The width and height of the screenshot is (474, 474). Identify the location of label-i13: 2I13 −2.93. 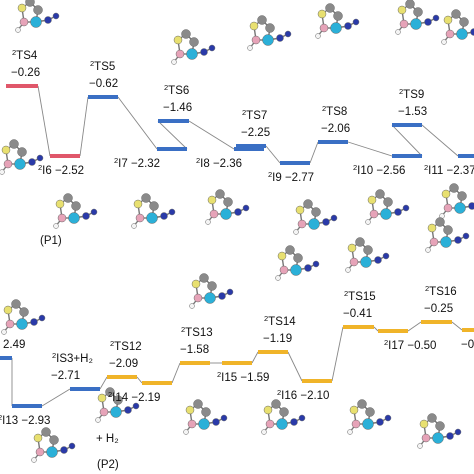
(25, 420).